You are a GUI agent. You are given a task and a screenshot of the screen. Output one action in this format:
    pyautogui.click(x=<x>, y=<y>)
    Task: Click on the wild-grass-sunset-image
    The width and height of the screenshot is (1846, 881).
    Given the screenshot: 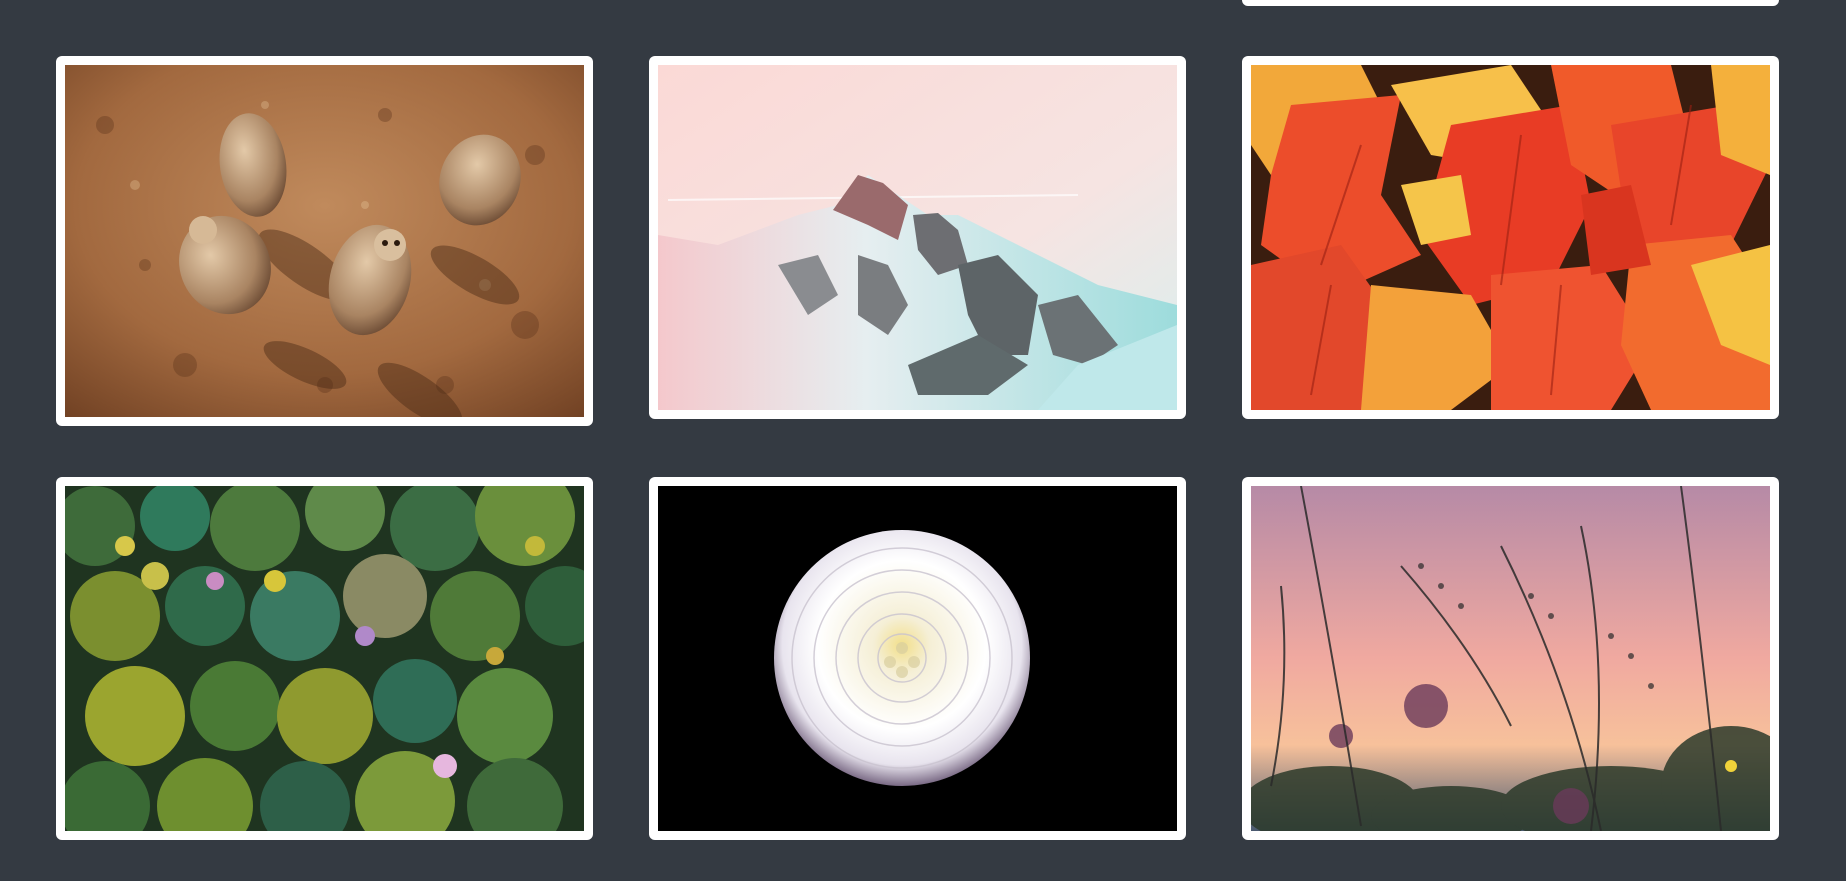 What is the action you would take?
    pyautogui.click(x=1510, y=658)
    